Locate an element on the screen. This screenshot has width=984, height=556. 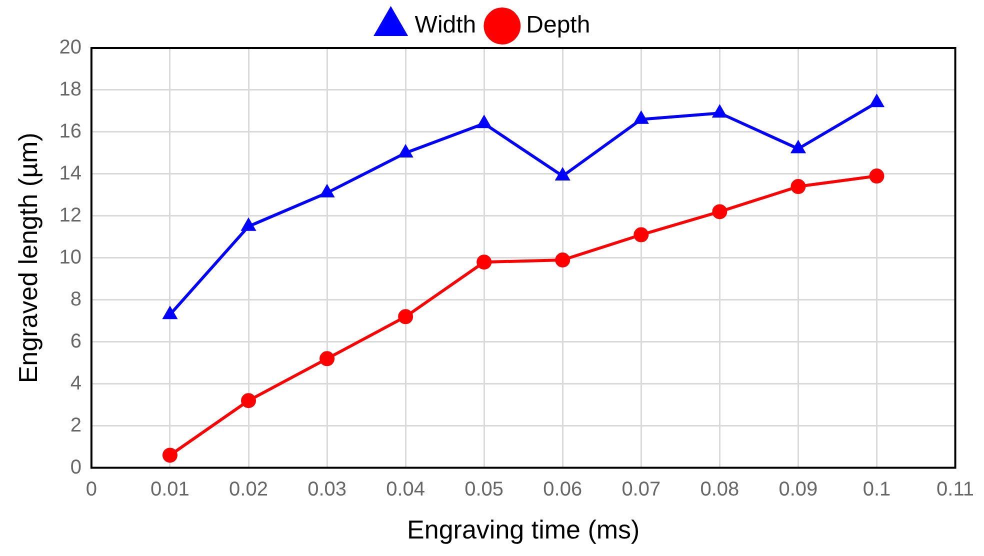
y-tick-label: 16 is located at coordinates (70, 131).